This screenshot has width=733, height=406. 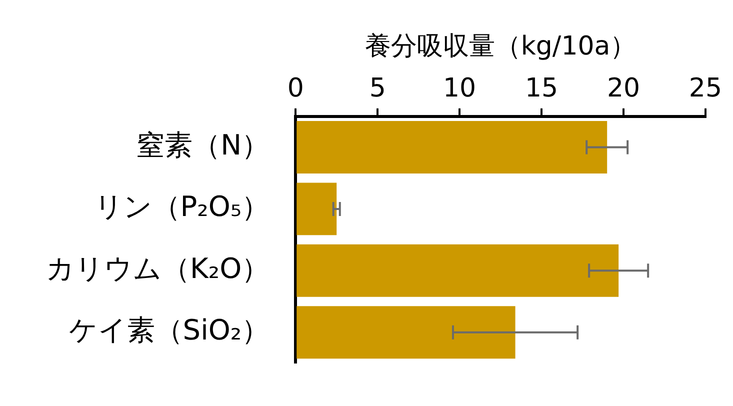 What do you see at coordinates (295, 89) in the screenshot?
I see `x-tick-label: 0` at bounding box center [295, 89].